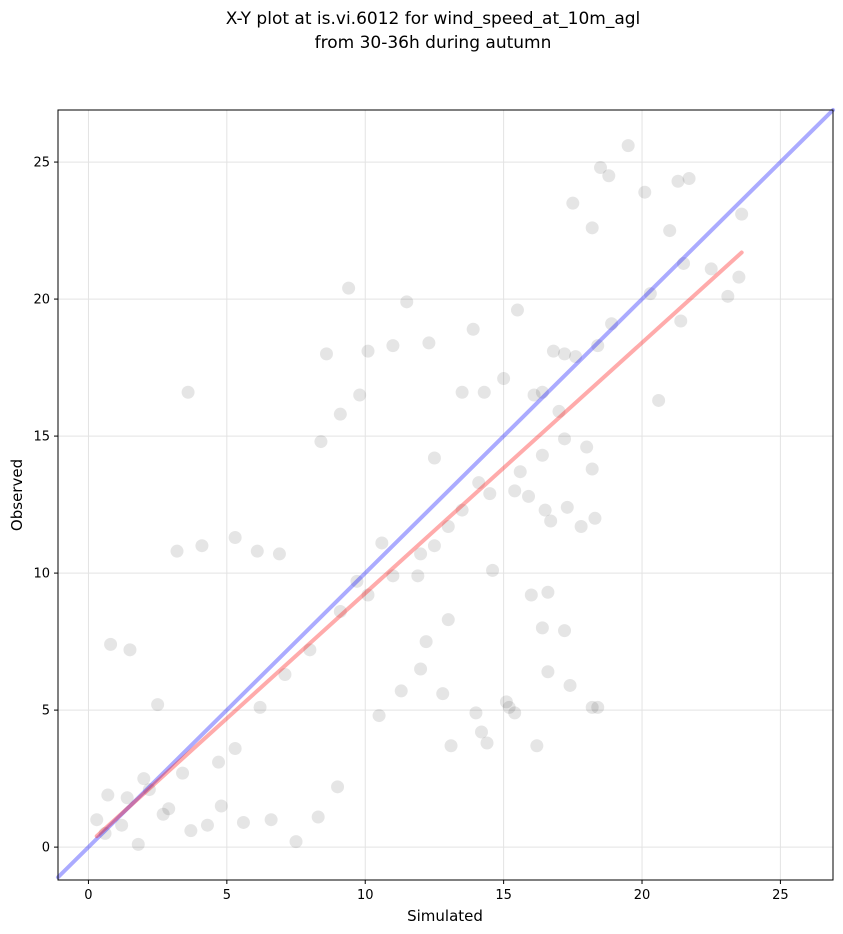 This screenshot has width=843, height=934. What do you see at coordinates (45, 506) in the screenshot?
I see `y-axis-ticks: 0 5 10 15 20 25` at bounding box center [45, 506].